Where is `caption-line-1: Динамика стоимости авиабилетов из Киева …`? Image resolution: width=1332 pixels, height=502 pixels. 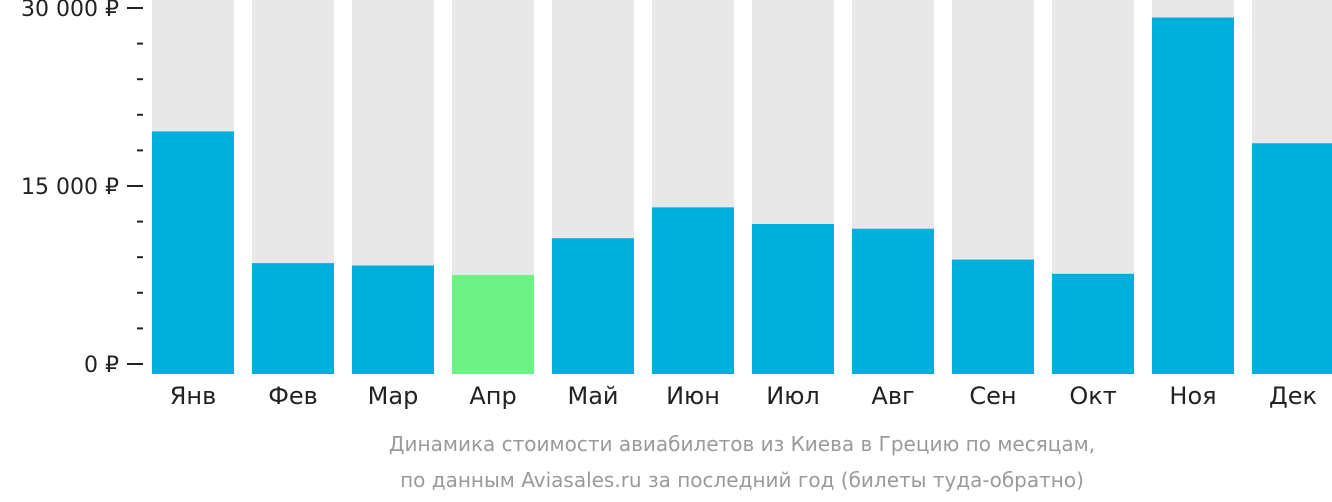 caption-line-1: Динамика стоимости авиабилетов из Киева … is located at coordinates (742, 444).